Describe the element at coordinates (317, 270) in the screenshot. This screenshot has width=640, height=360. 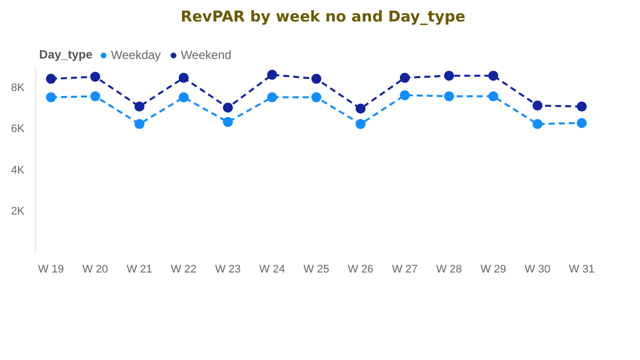
I see `x-tick-label: W 25` at that location.